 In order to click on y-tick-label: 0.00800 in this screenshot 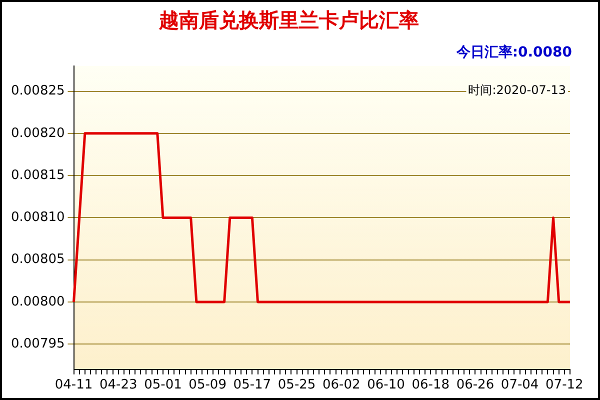, I will do `click(37, 302)`.